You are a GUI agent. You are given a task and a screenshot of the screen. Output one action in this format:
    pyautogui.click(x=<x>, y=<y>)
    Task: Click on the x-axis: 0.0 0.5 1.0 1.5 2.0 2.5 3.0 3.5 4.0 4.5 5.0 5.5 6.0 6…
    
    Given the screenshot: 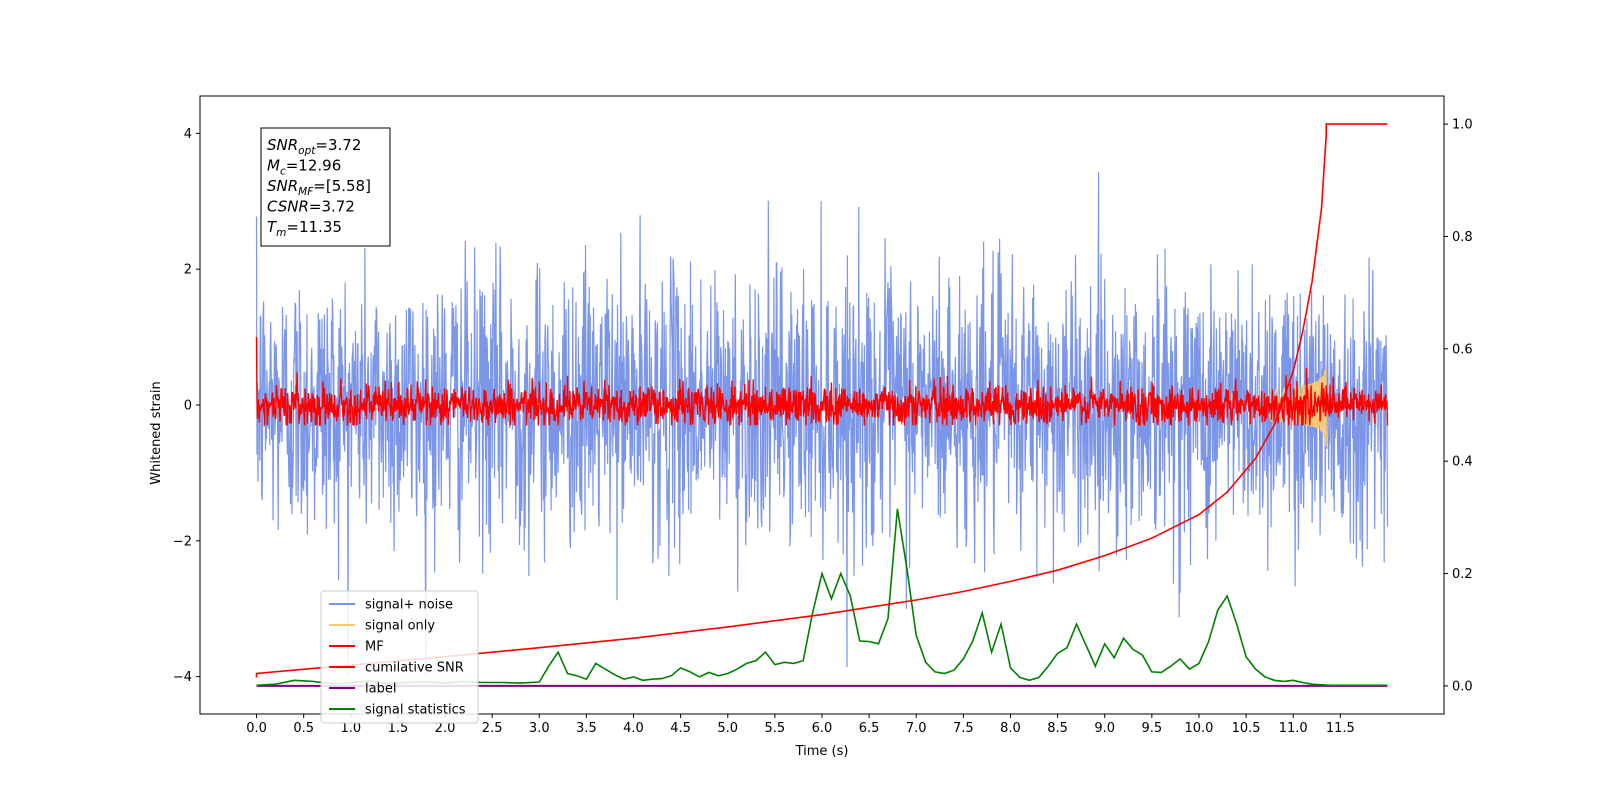 What is the action you would take?
    pyautogui.click(x=800, y=725)
    